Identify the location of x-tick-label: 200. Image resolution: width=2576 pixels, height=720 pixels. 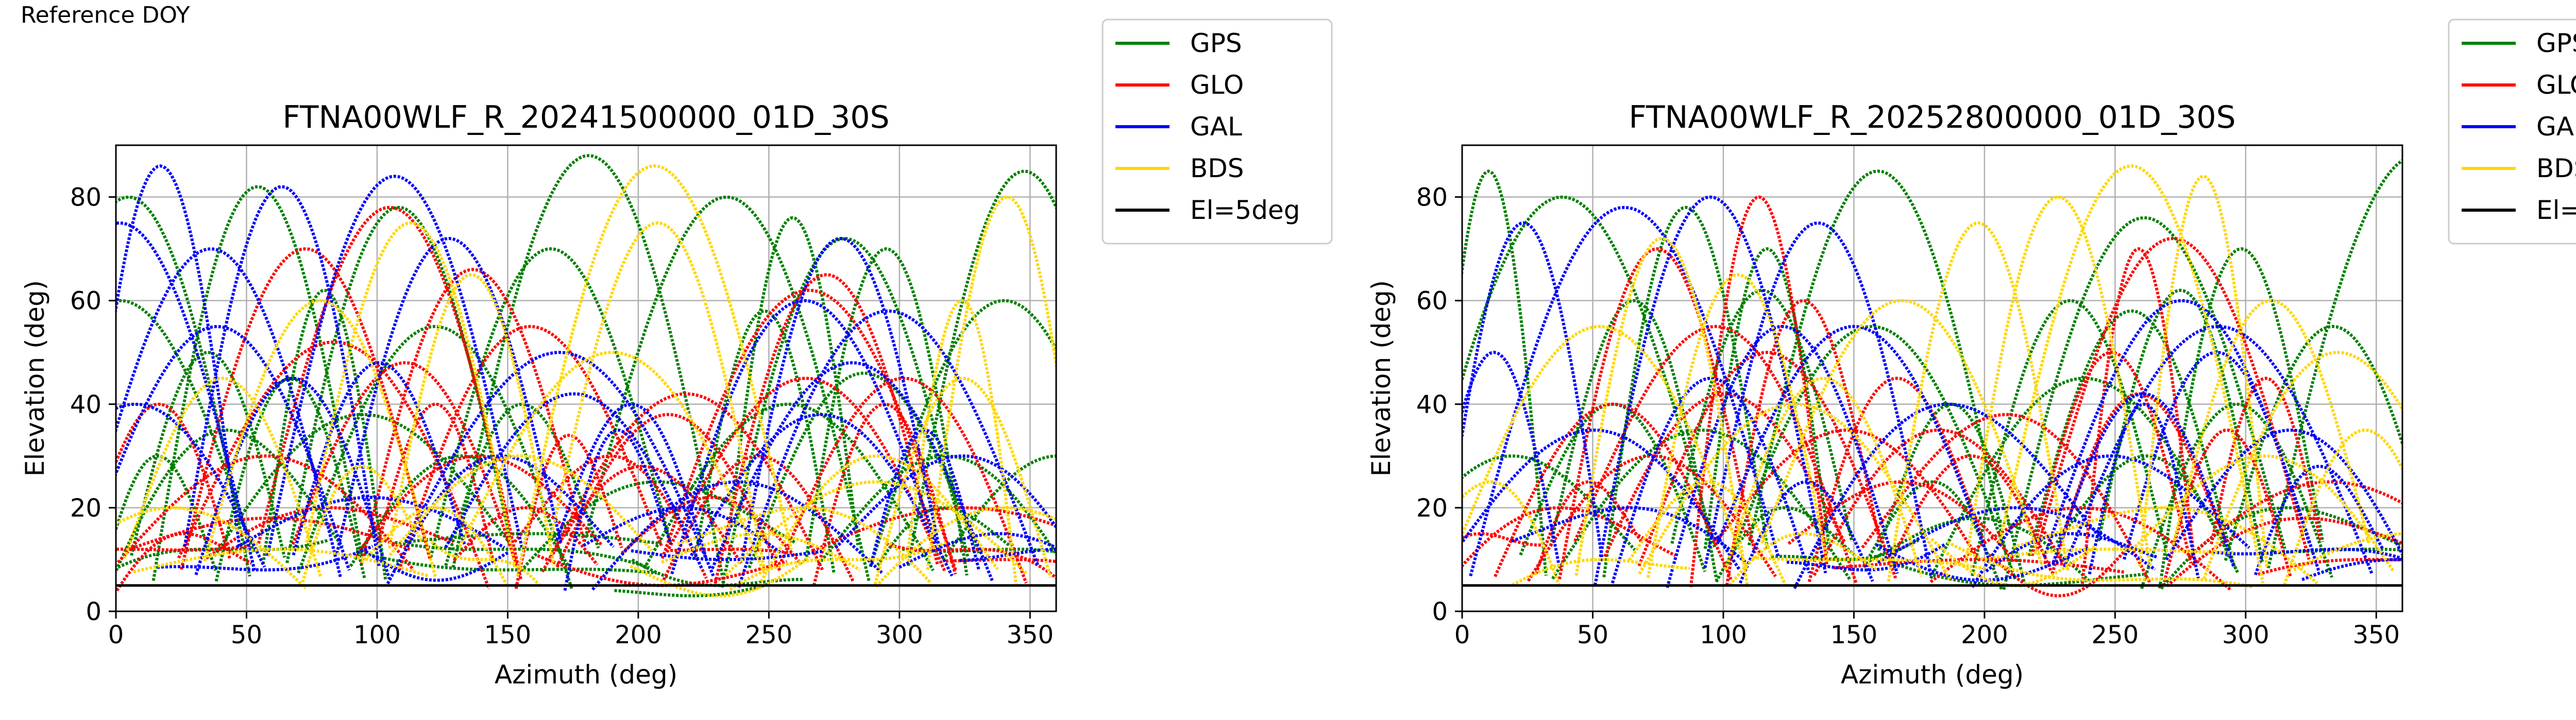
(638, 635).